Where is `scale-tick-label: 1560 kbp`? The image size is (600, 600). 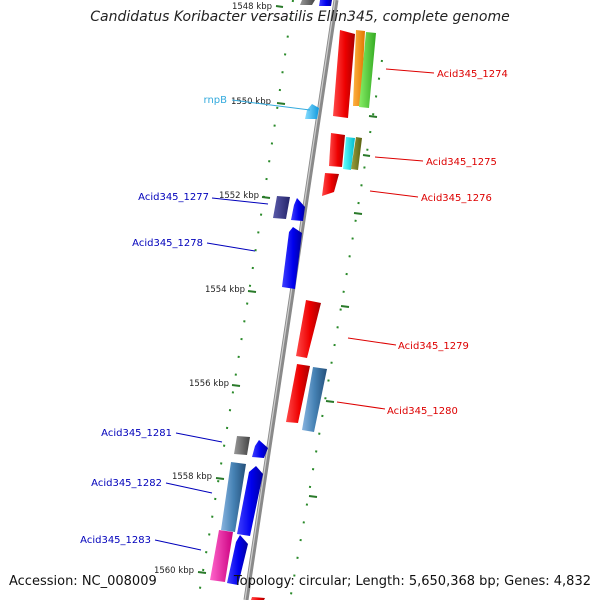 scale-tick-label: 1560 kbp is located at coordinates (174, 571).